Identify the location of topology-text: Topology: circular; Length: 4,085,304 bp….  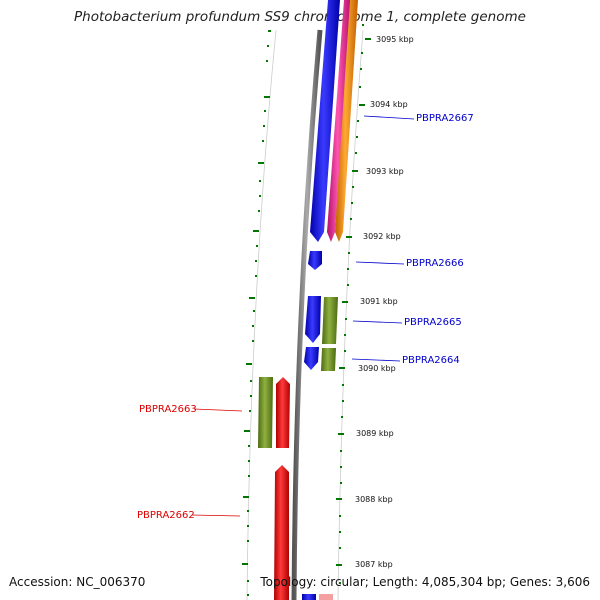
(425, 582).